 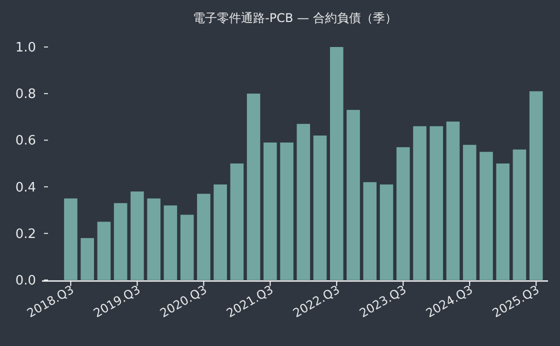 I want to click on y-tick-label: 1.0, so click(x=25, y=48).